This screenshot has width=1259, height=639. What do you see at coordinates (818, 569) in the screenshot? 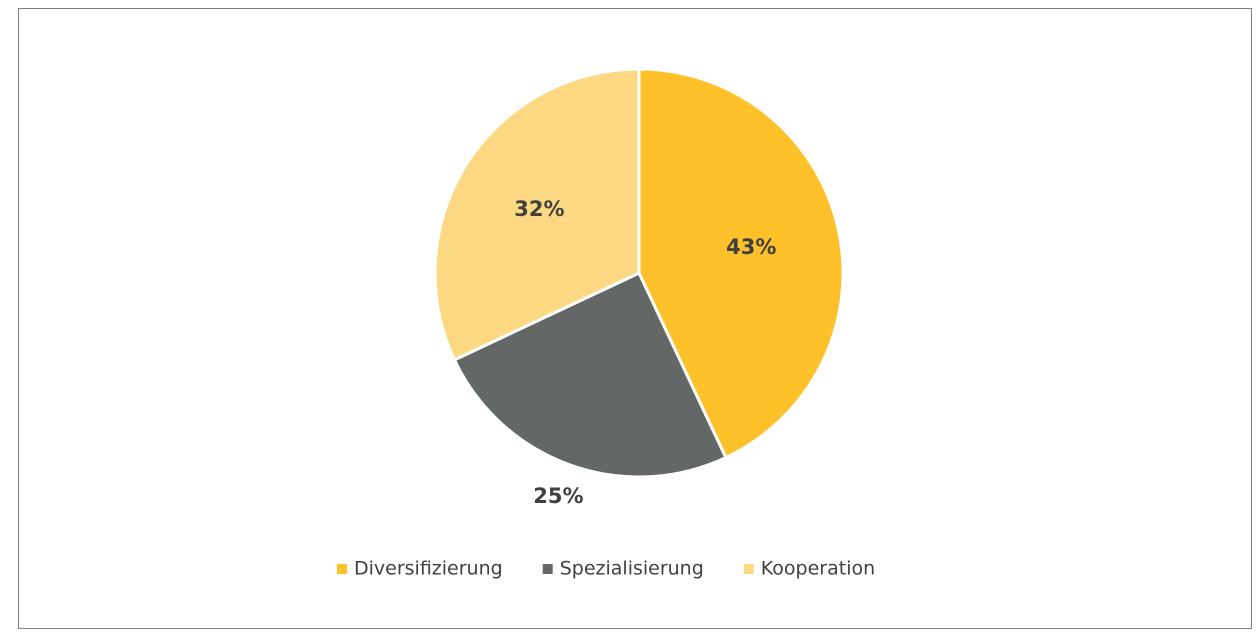
I see `legend-label: Kooperation` at bounding box center [818, 569].